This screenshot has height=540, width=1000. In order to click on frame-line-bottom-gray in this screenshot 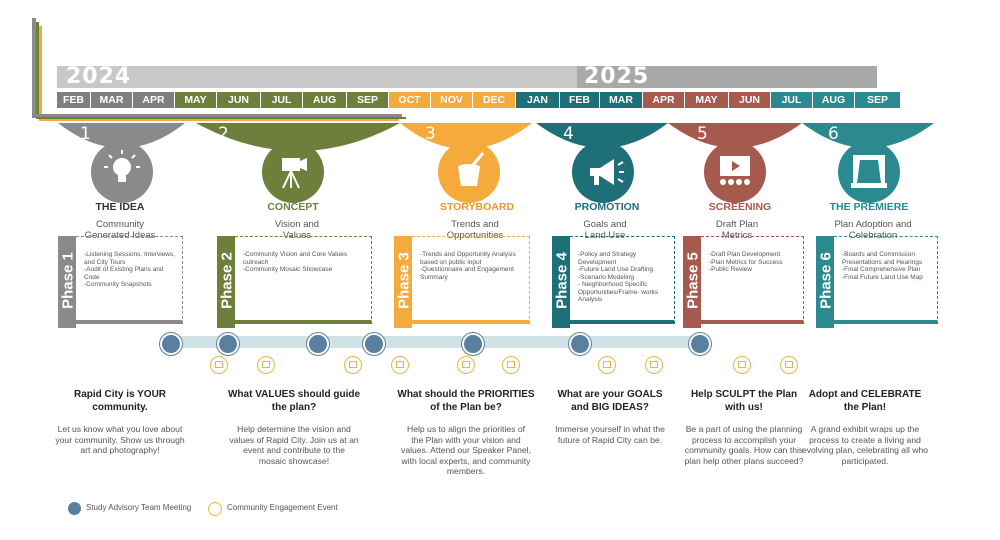, I will do `click(217, 115)`.